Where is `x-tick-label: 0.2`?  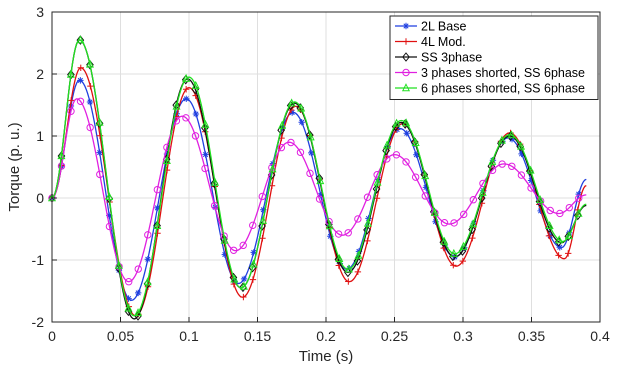
x-tick-label: 0.2 is located at coordinates (326, 336).